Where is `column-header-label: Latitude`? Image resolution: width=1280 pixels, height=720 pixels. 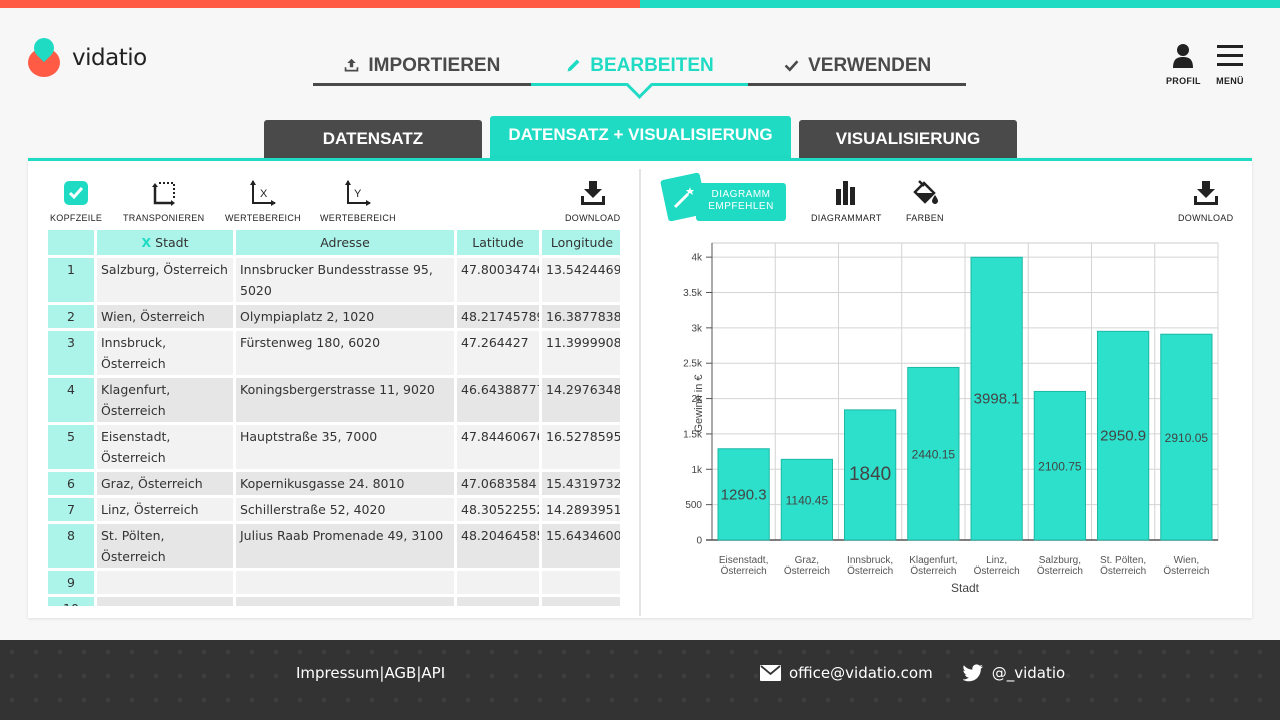 column-header-label: Latitude is located at coordinates (498, 242).